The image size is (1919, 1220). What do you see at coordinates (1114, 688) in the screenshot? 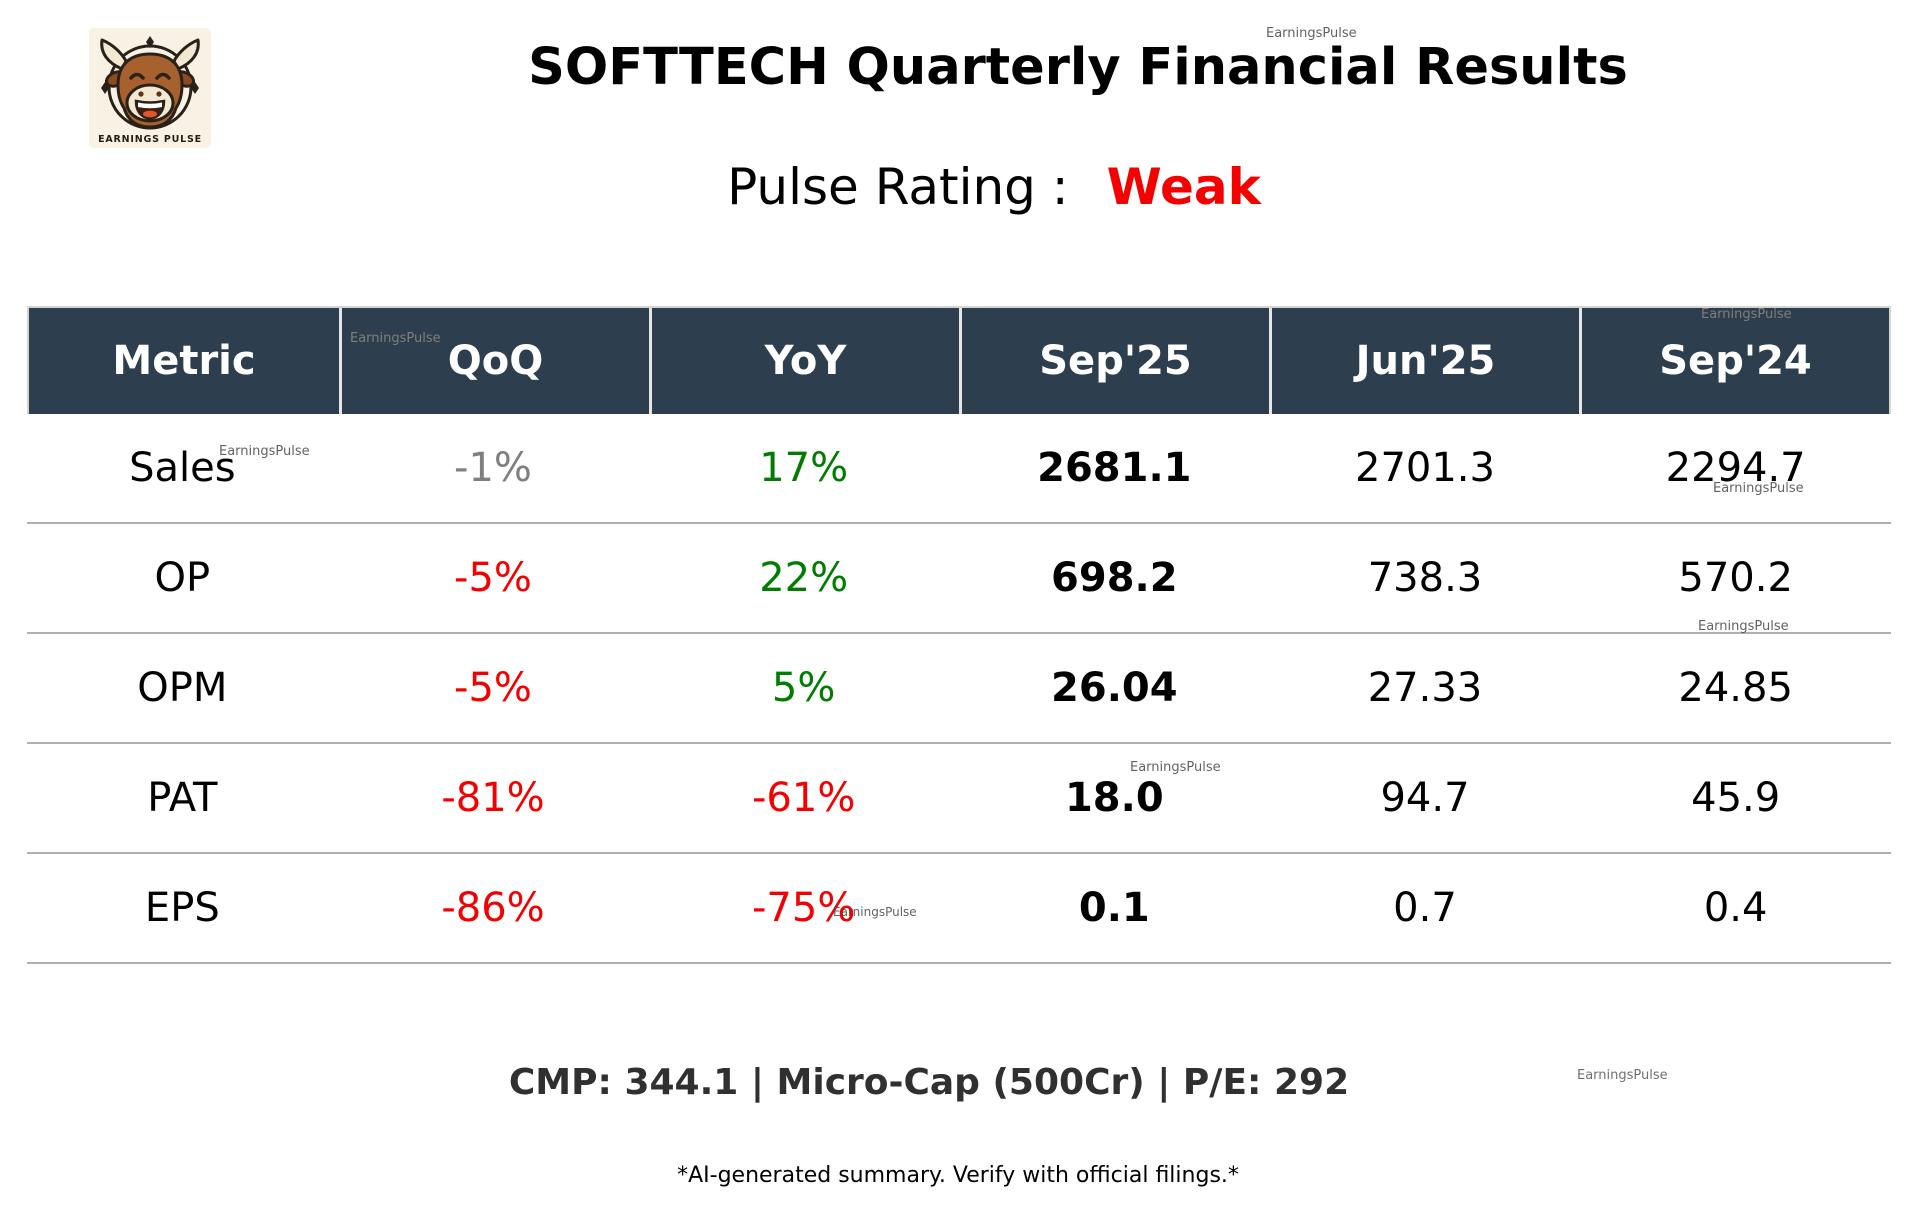
I see `cell-opm-sep-25: 26.04` at bounding box center [1114, 688].